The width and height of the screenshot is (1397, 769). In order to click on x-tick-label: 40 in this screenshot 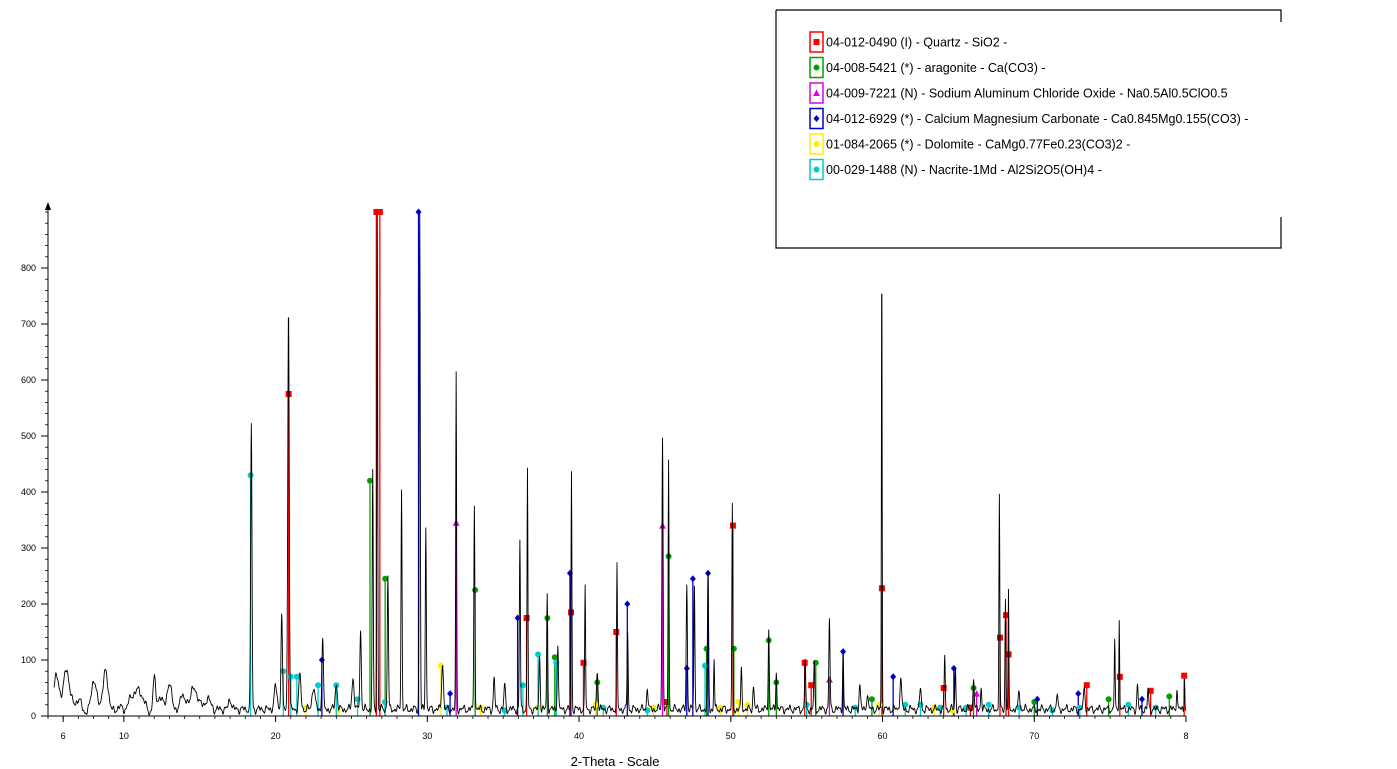, I will do `click(579, 736)`.